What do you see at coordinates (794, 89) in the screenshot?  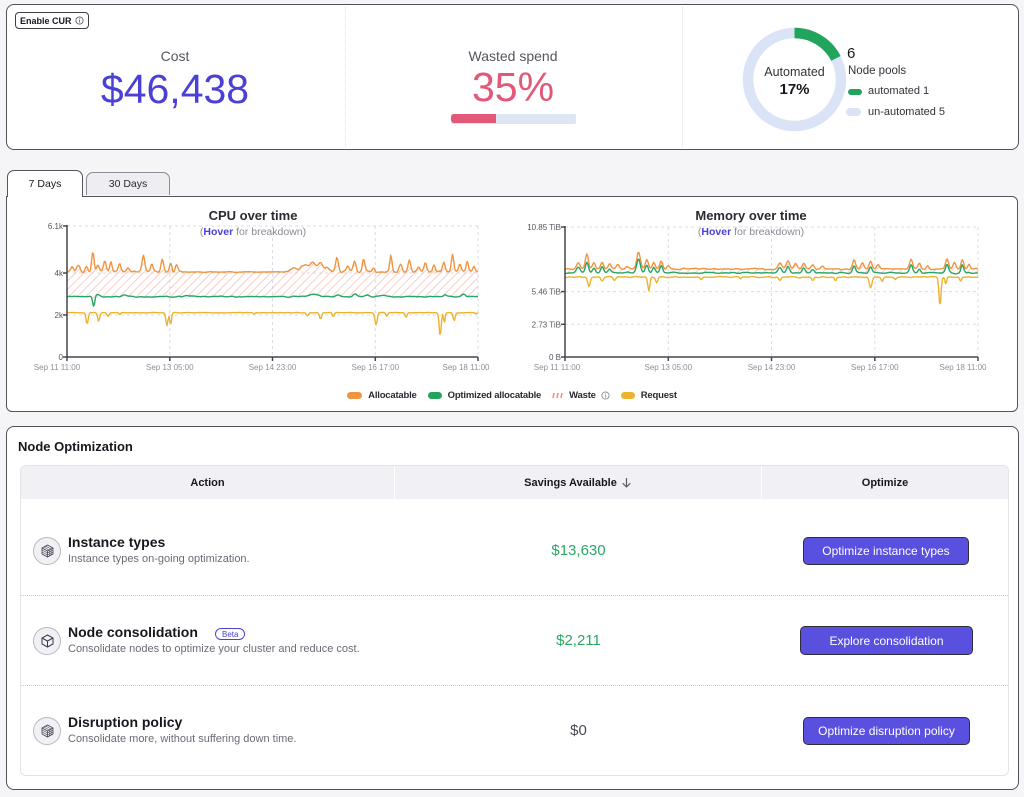 I see `svg-text: 17%` at bounding box center [794, 89].